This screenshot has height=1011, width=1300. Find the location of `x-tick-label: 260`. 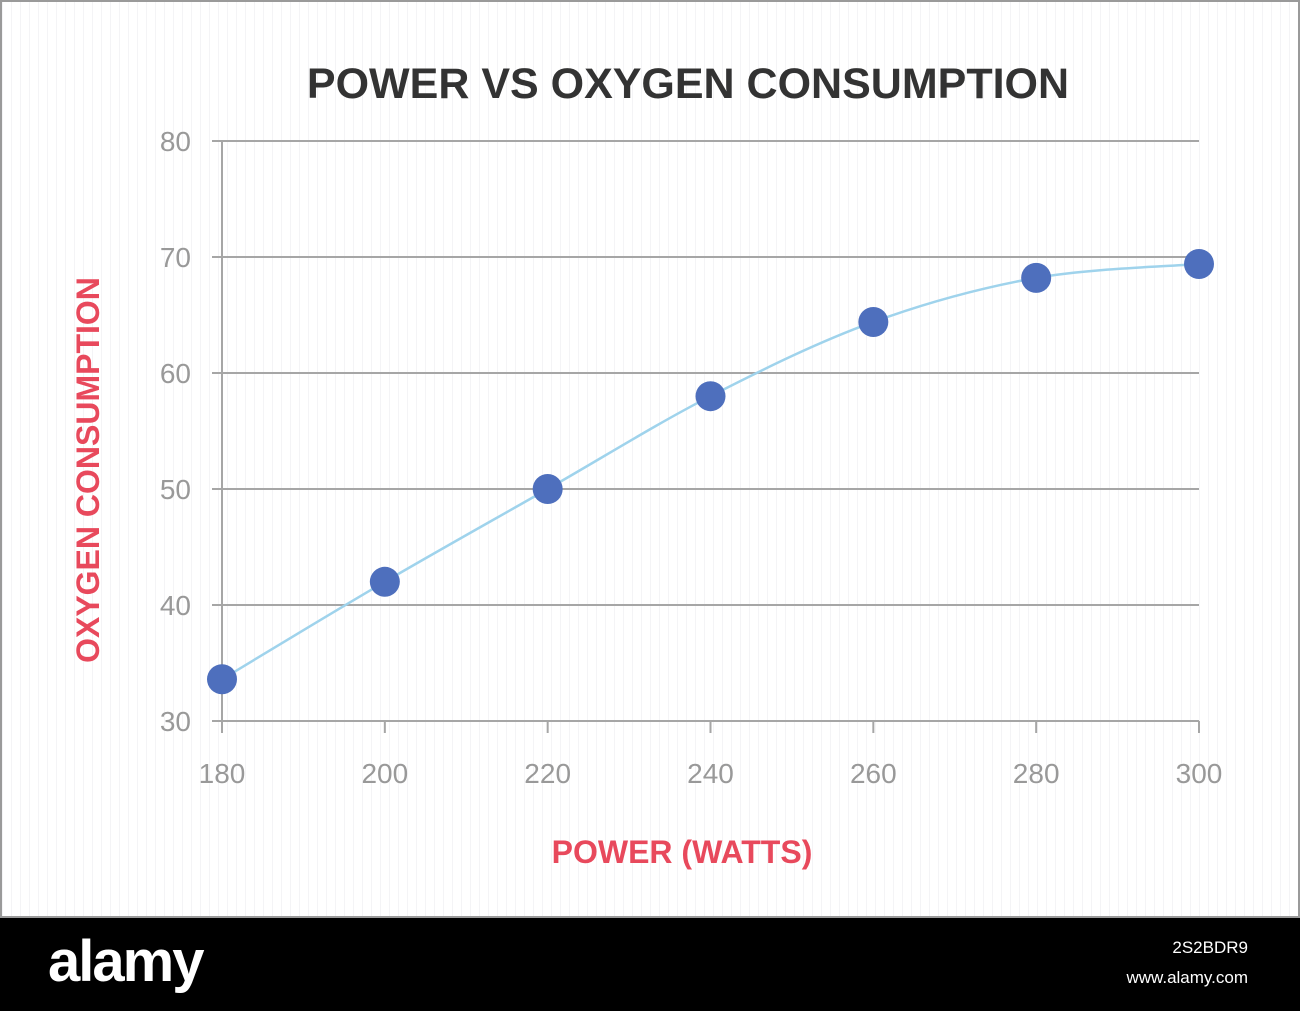

x-tick-label: 260 is located at coordinates (873, 773).